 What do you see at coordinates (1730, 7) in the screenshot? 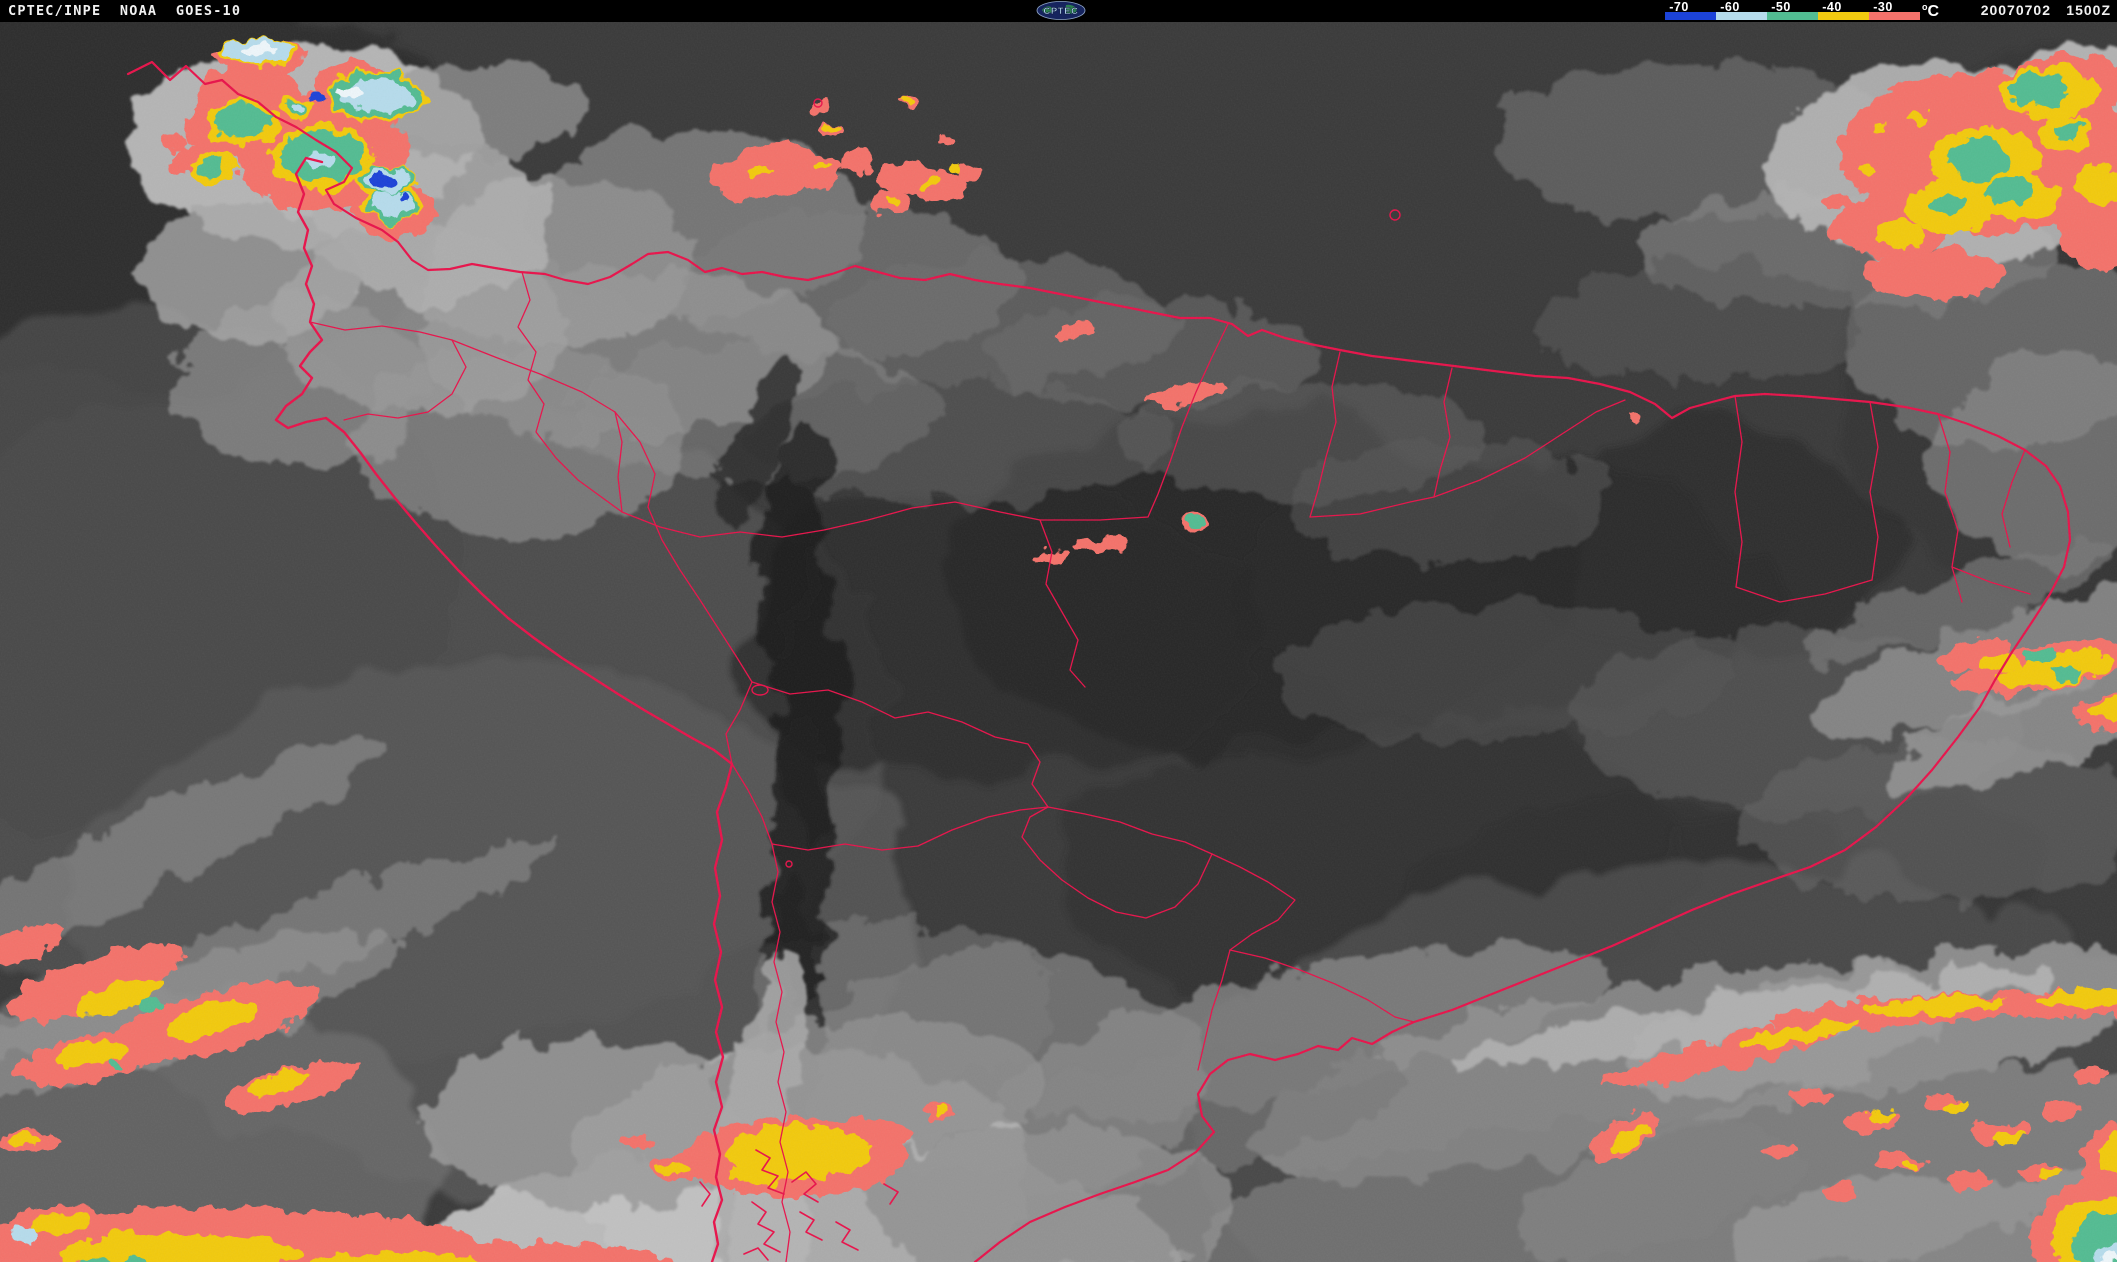
I see `colorbar-tick: -60` at bounding box center [1730, 7].